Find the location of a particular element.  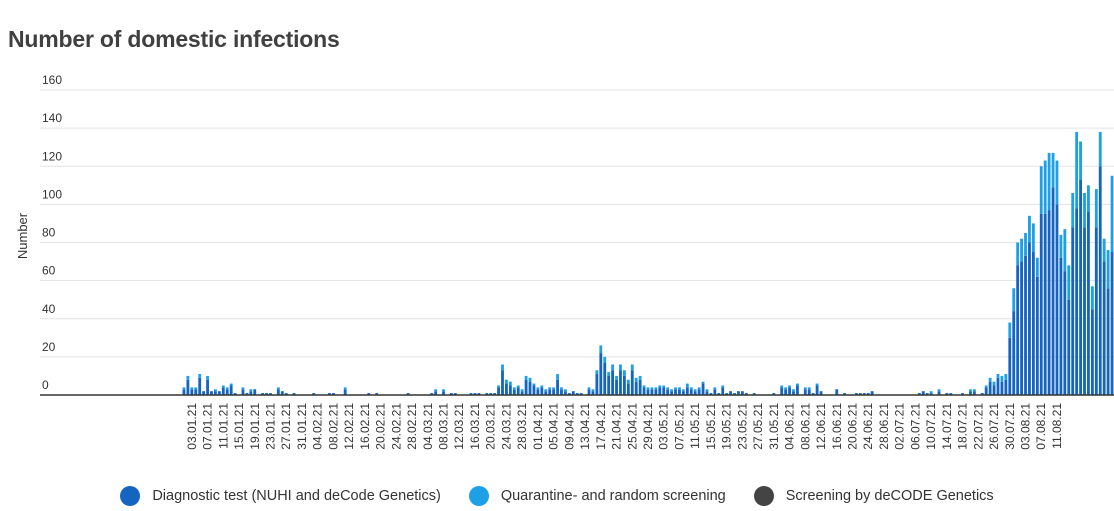

x-tick-label: 14.07.21 is located at coordinates (947, 426).